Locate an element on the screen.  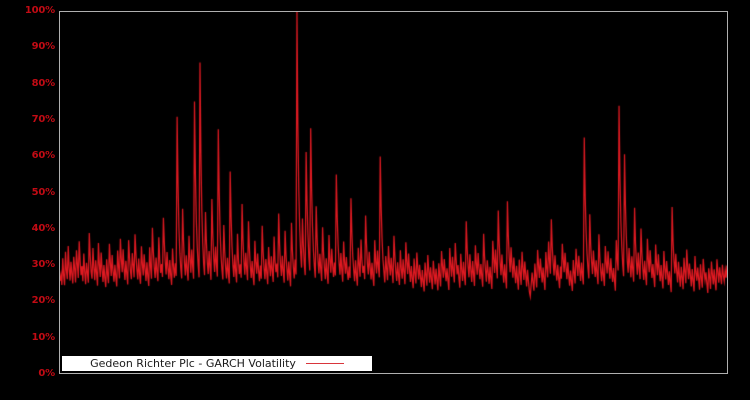
y-axis-tick-100pct: 100% is located at coordinates (39, 10).